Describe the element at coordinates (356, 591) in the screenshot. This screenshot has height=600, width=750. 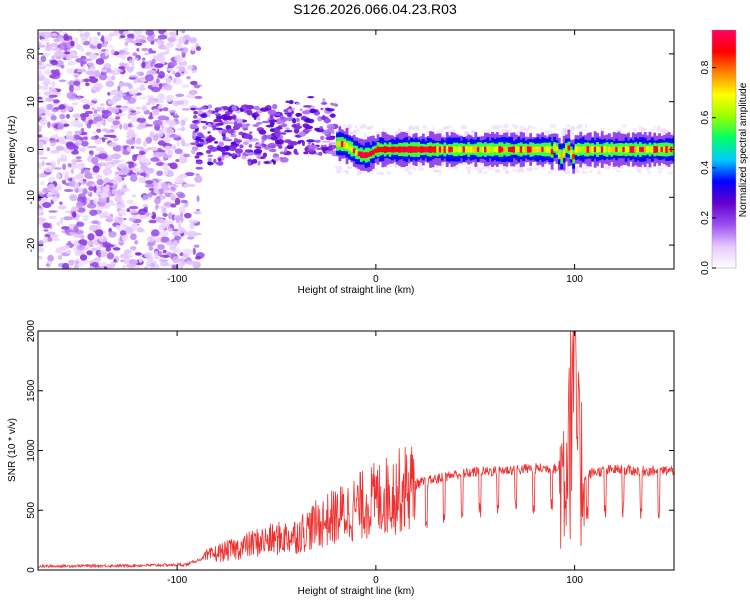
I see `snr-x-label: Height of straight line (km)` at that location.